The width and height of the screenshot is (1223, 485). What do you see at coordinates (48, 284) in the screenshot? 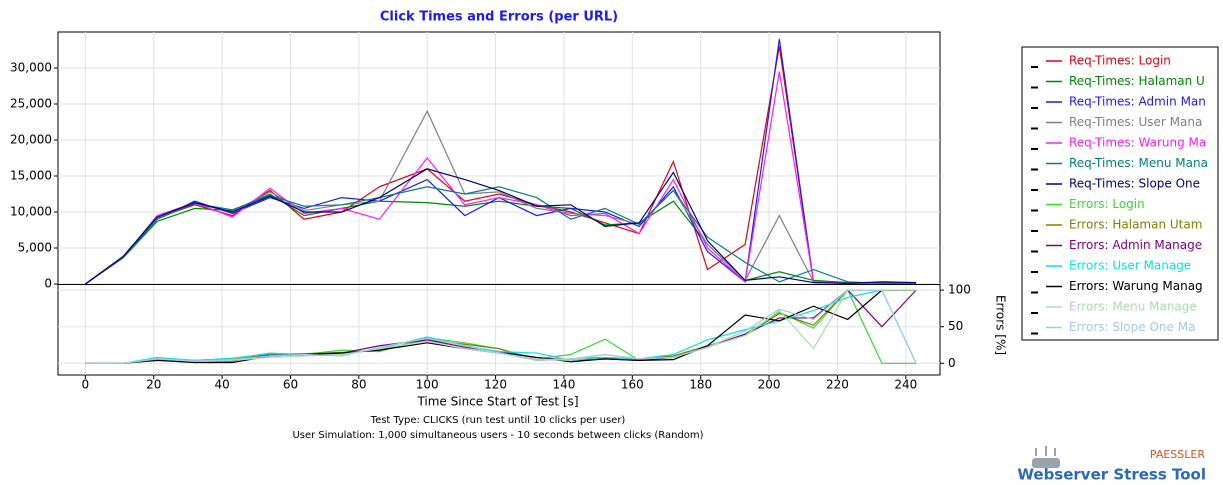
I see `y-tick-label: 0` at bounding box center [48, 284].